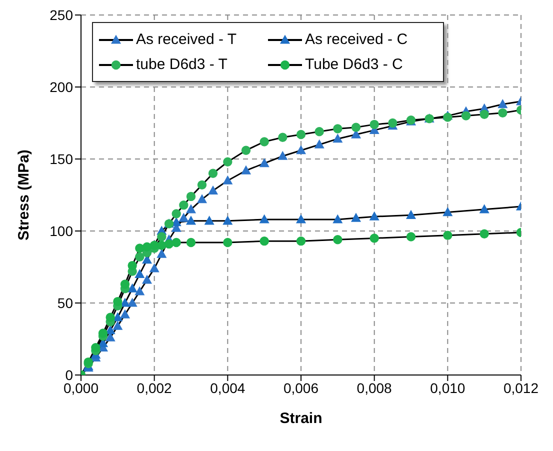 The height and width of the screenshot is (451, 553). What do you see at coordinates (23, 195) in the screenshot?
I see `y-axis-title: Stress (MPa)` at bounding box center [23, 195].